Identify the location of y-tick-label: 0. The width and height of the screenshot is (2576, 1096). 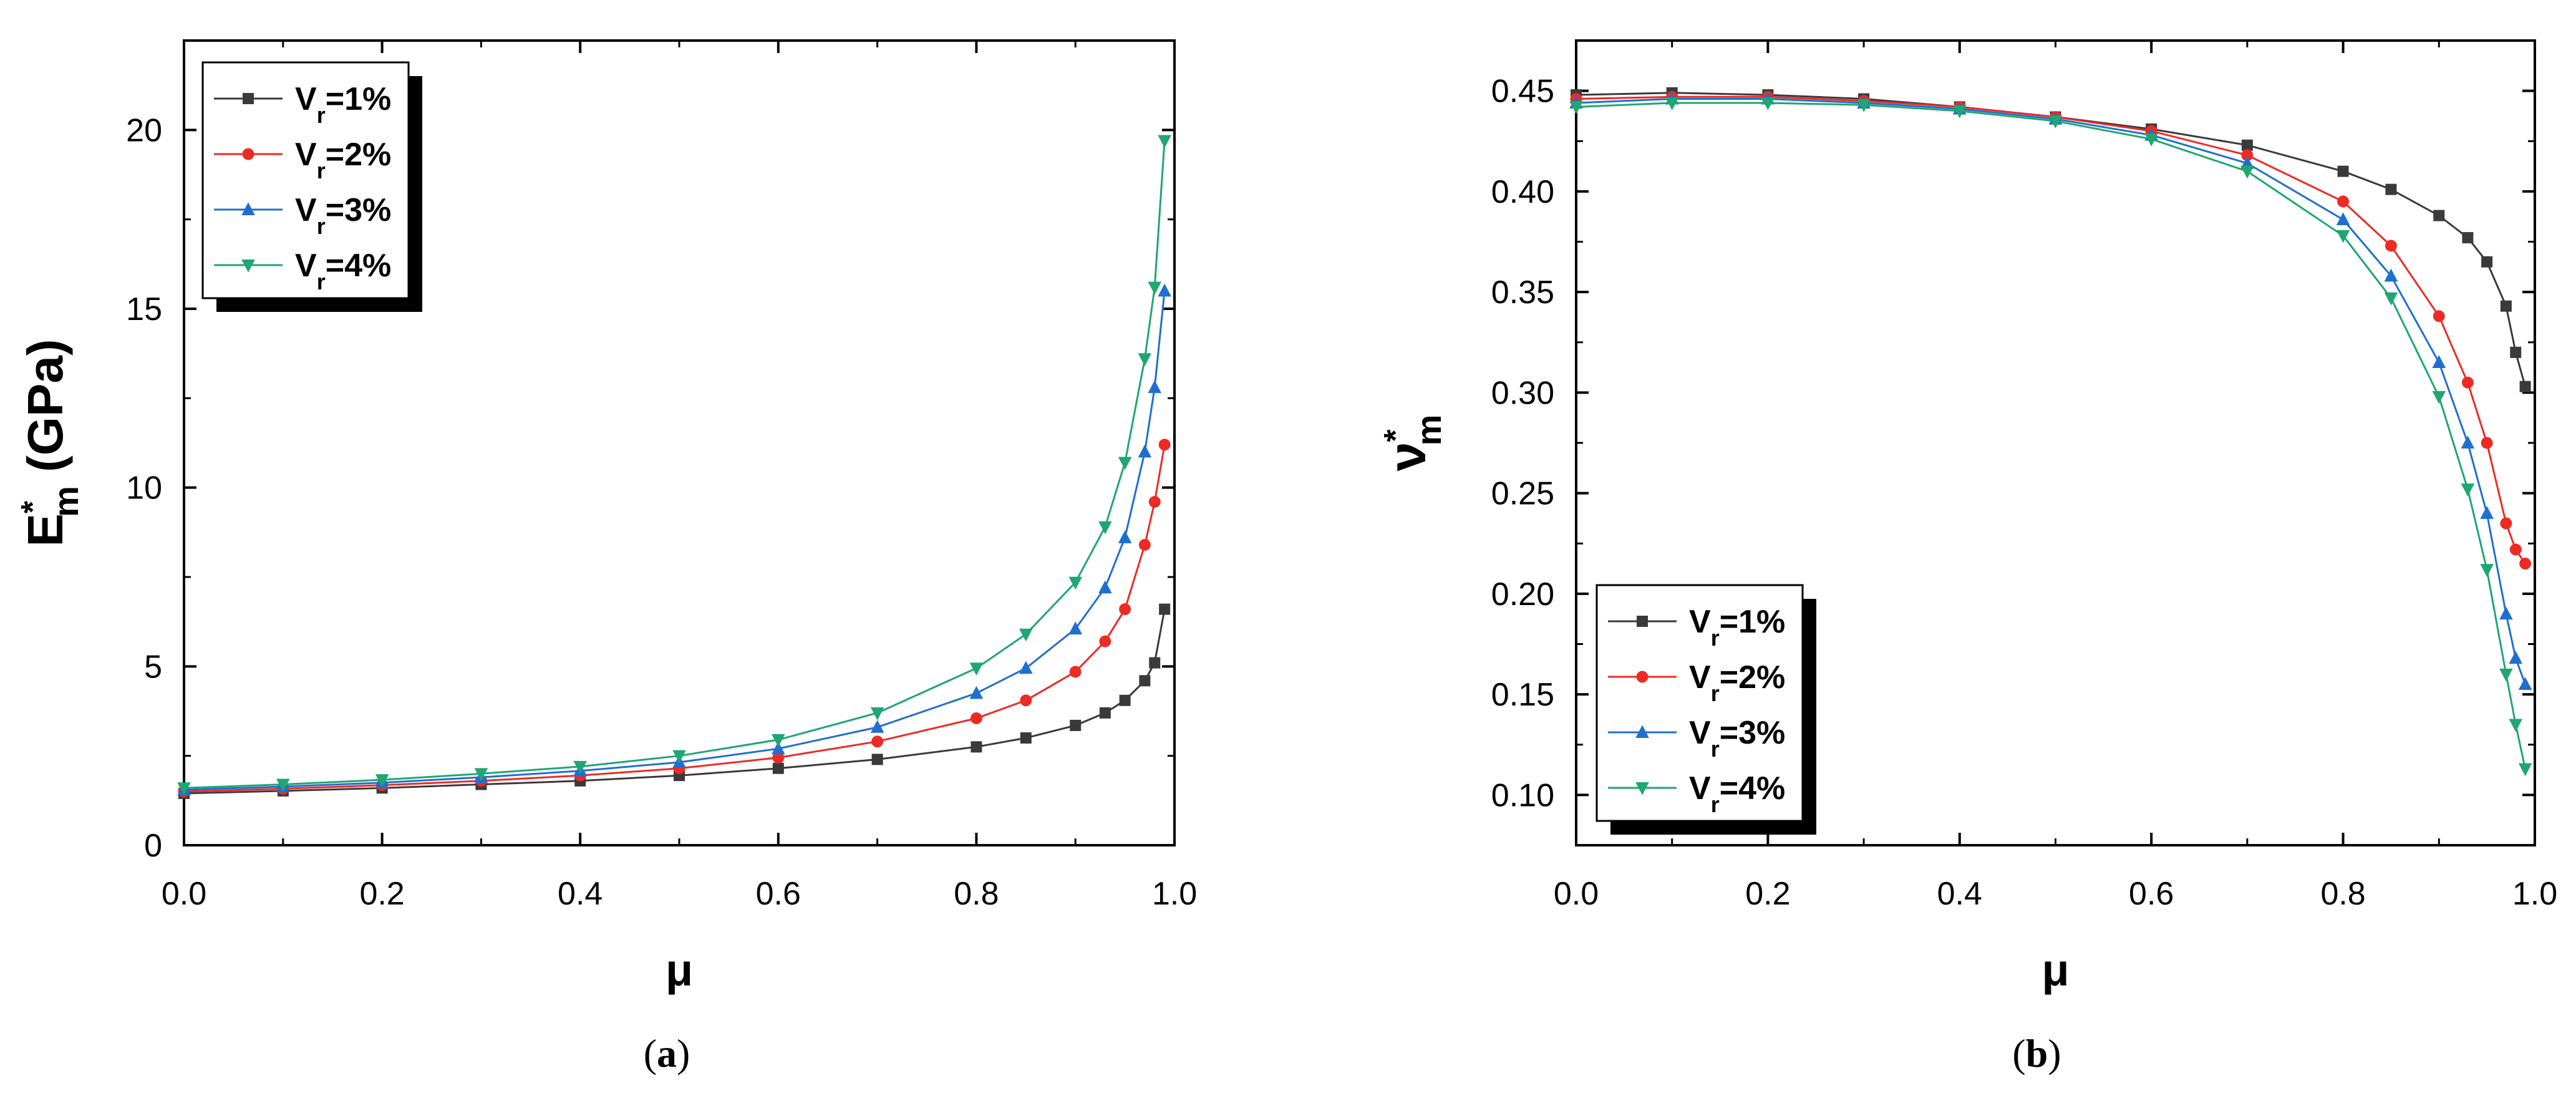
(153, 846).